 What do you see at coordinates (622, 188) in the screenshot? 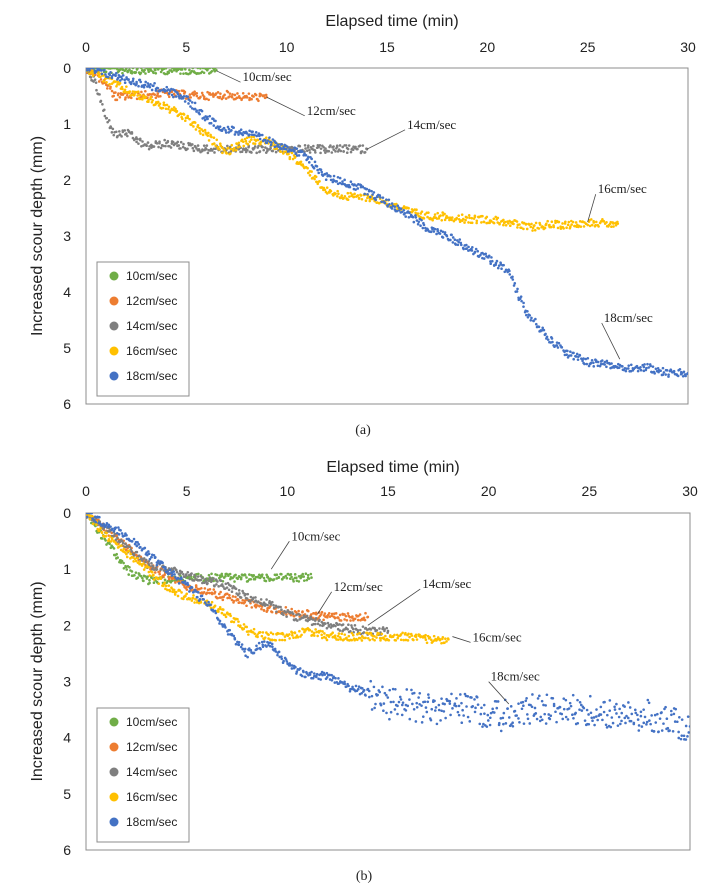
I see `annotation-label: 16cm/sec` at bounding box center [622, 188].